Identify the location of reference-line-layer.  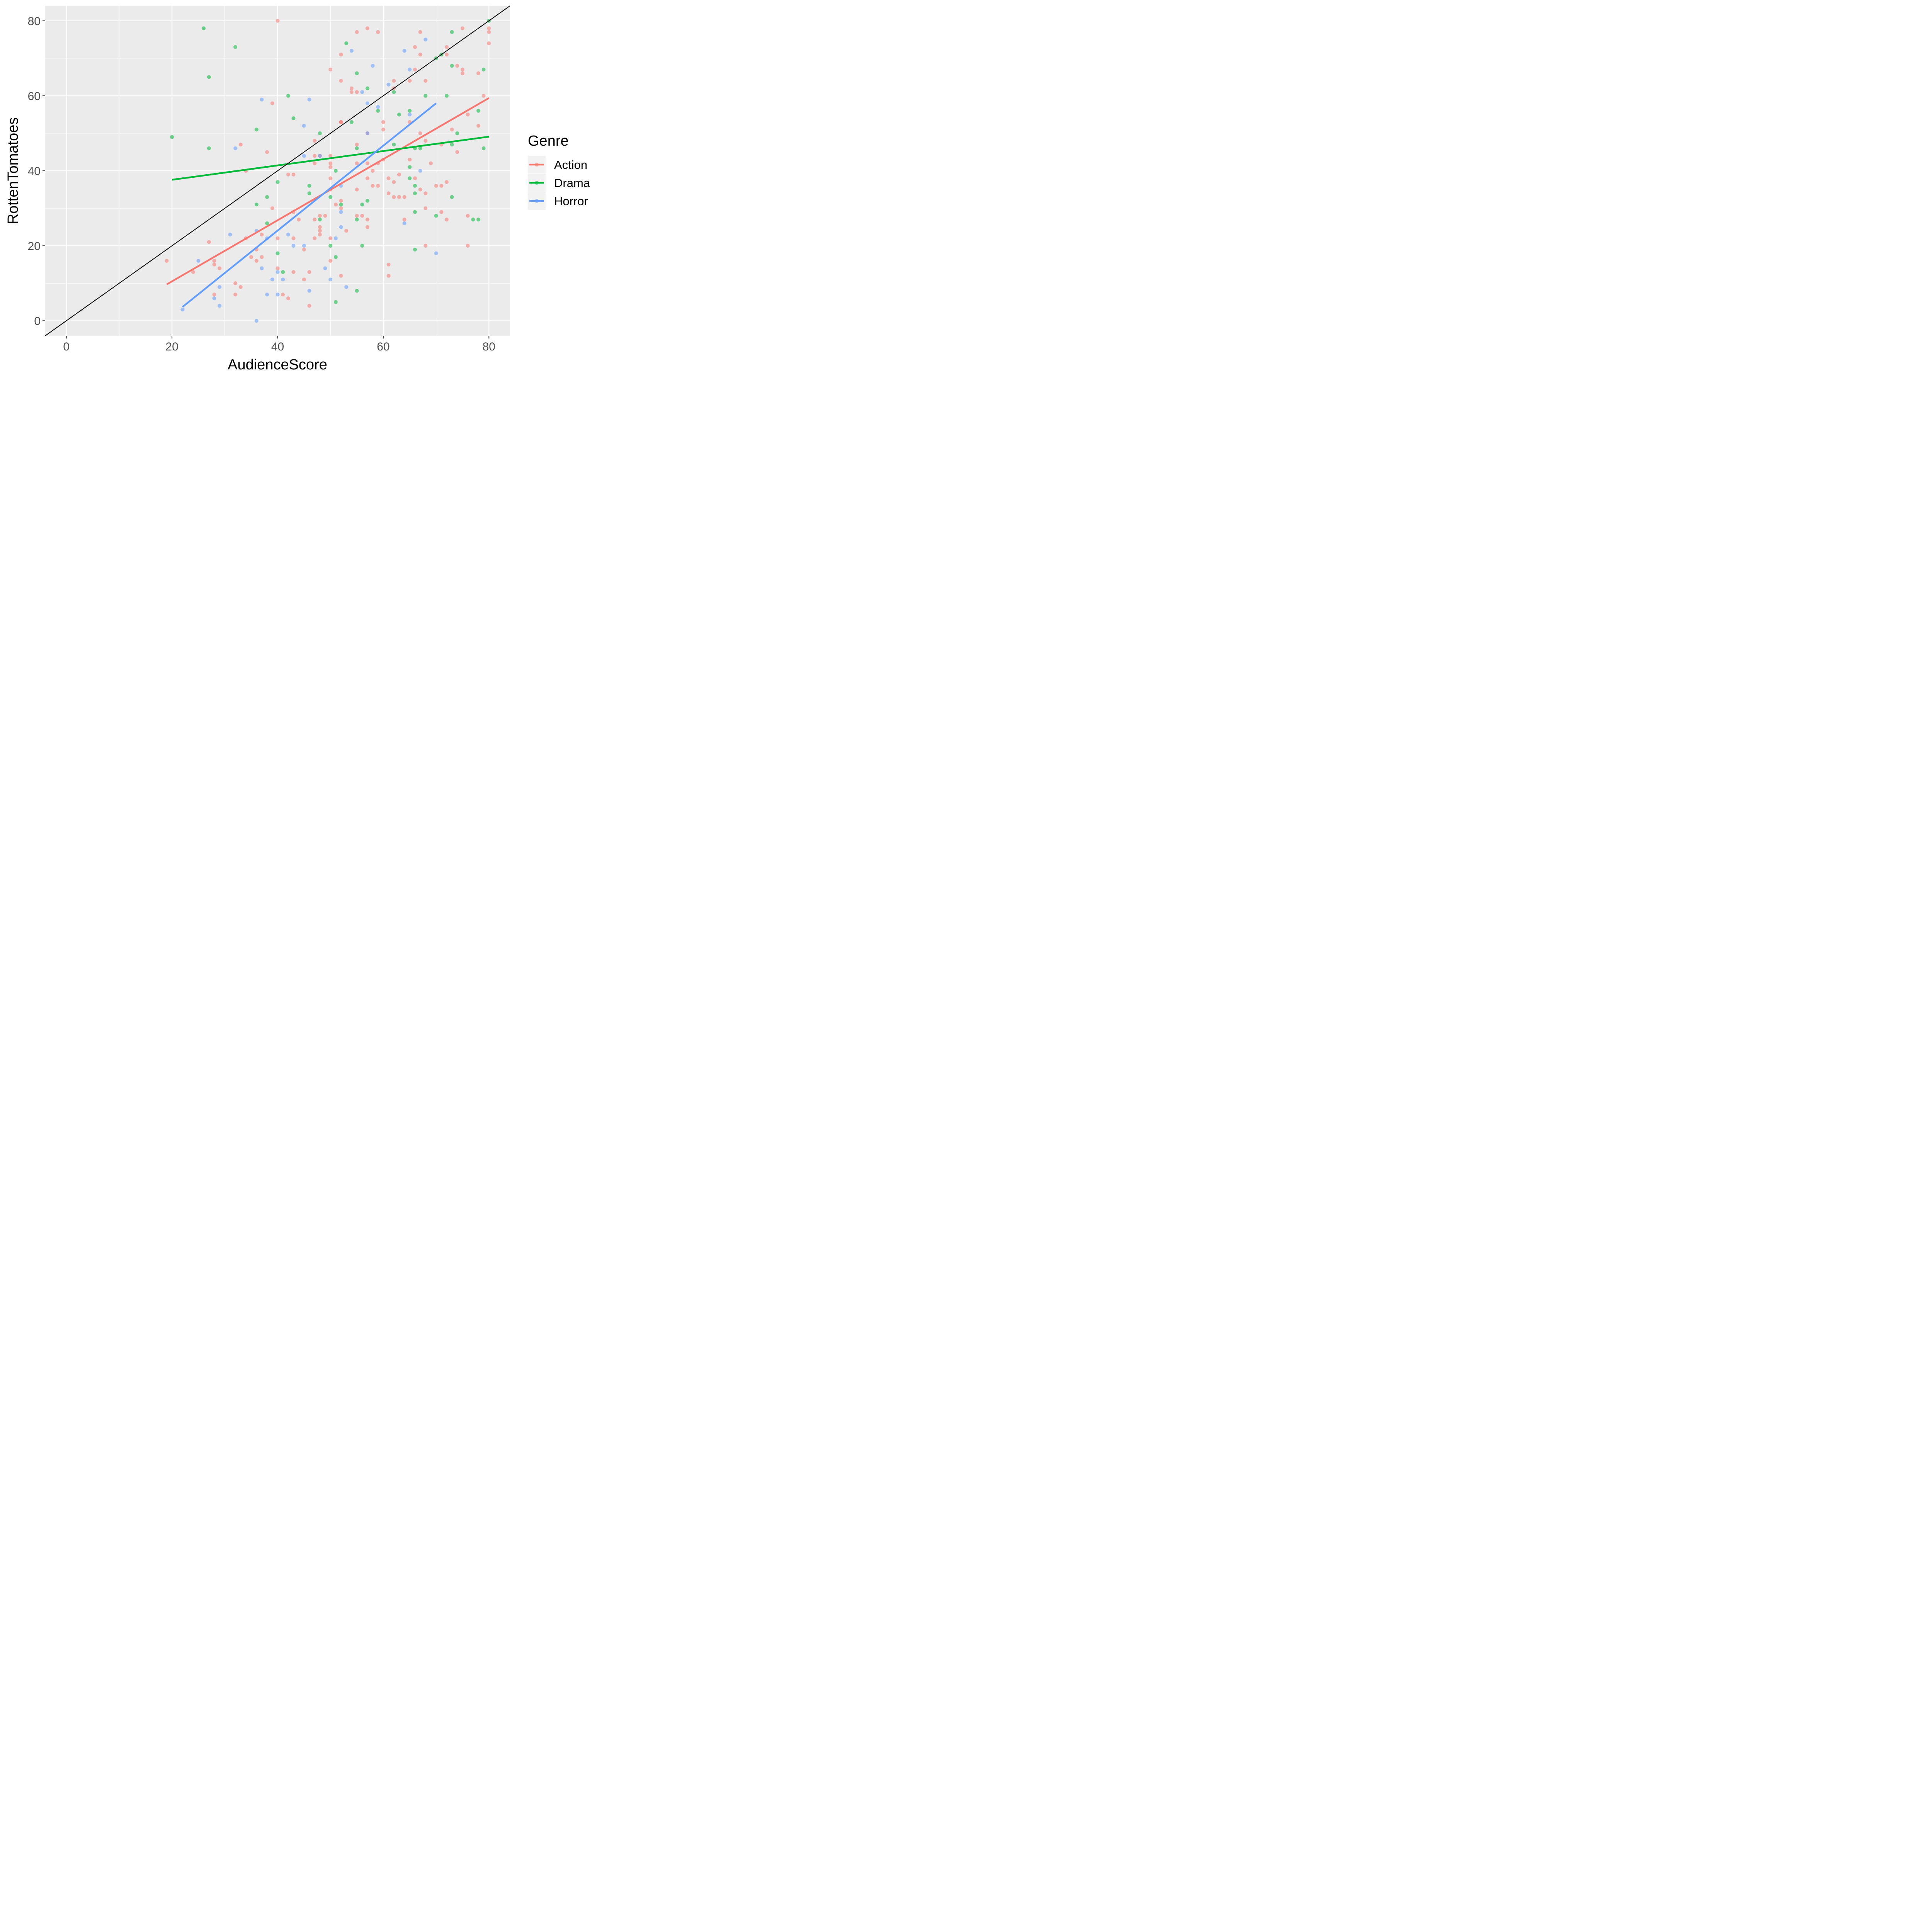
(277, 170).